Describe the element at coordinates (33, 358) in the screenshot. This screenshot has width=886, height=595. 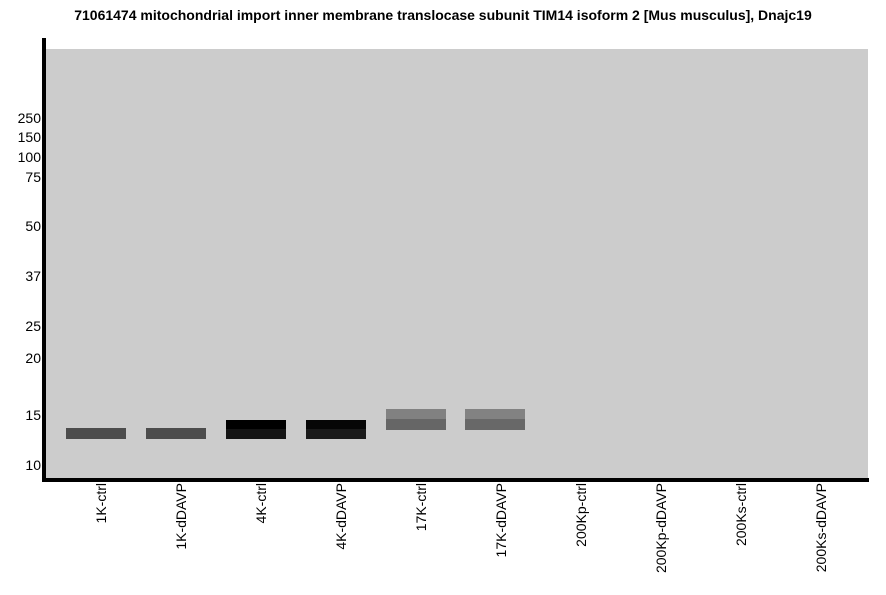
I see `y-tick-label: 20` at that location.